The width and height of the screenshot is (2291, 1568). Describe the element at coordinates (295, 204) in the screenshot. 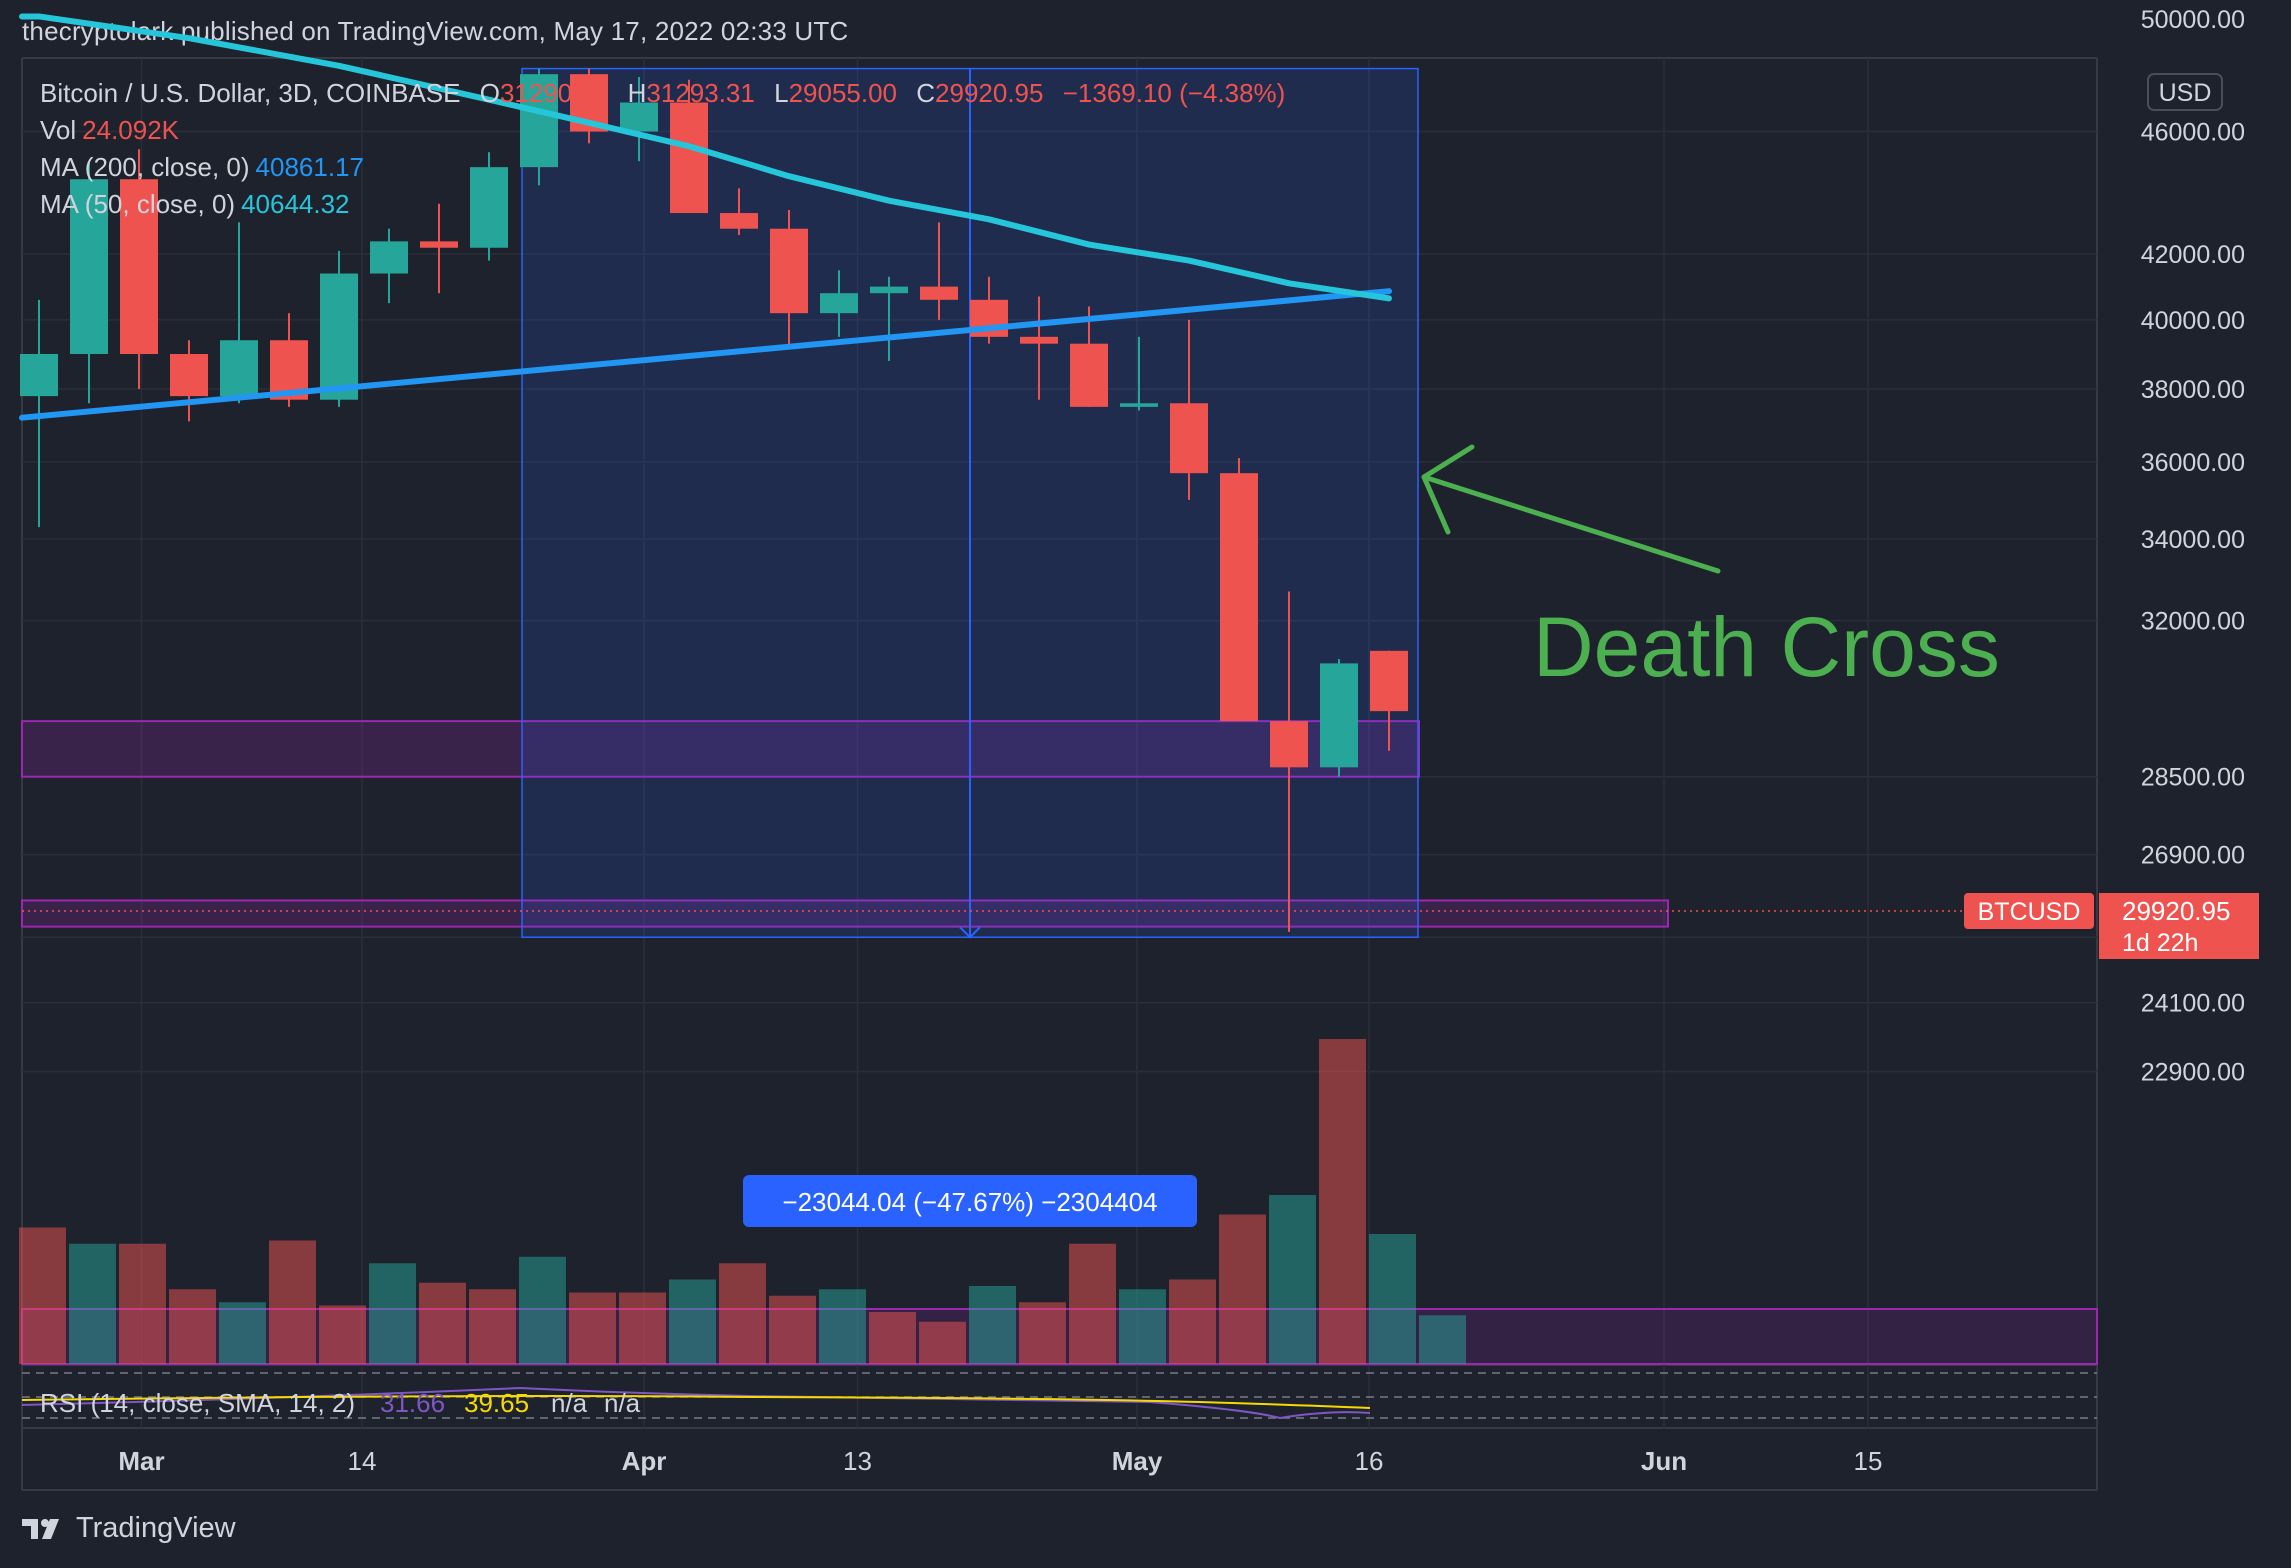

I see `ma50-value: 40644.32` at that location.